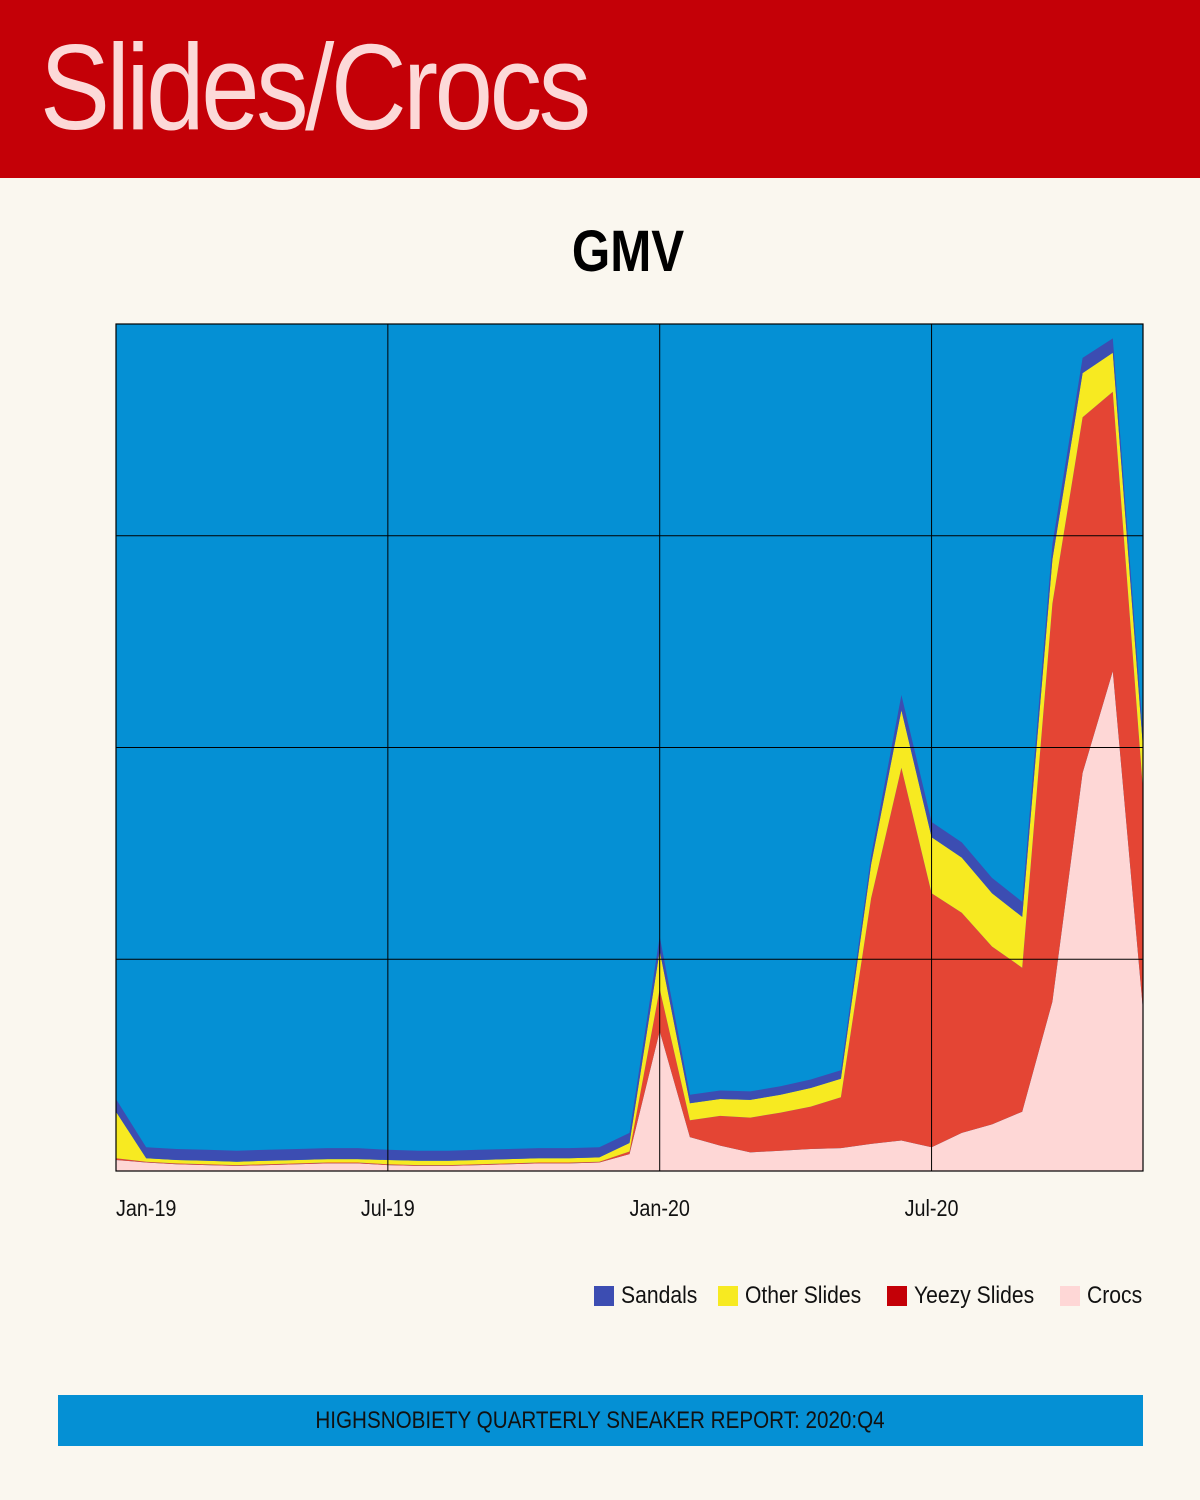  I want to click on x-tick-label: Jan-20, so click(659, 1209).